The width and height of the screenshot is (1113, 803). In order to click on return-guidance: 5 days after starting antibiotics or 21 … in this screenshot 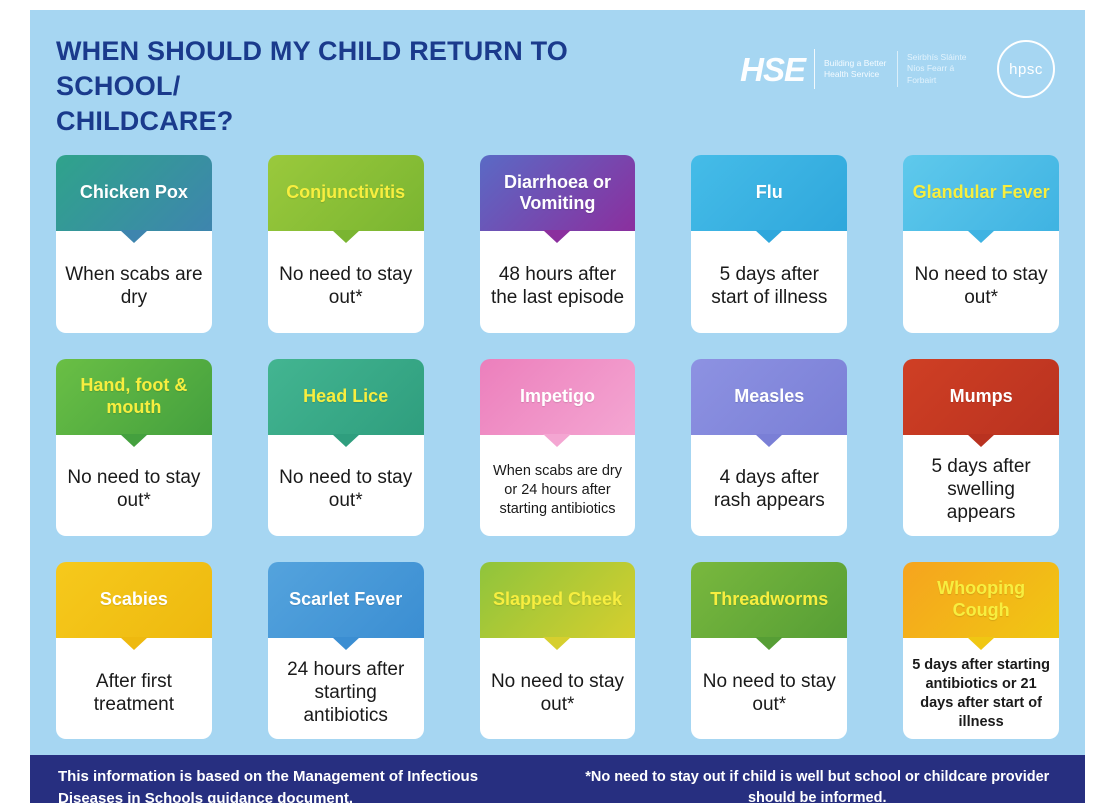, I will do `click(981, 689)`.